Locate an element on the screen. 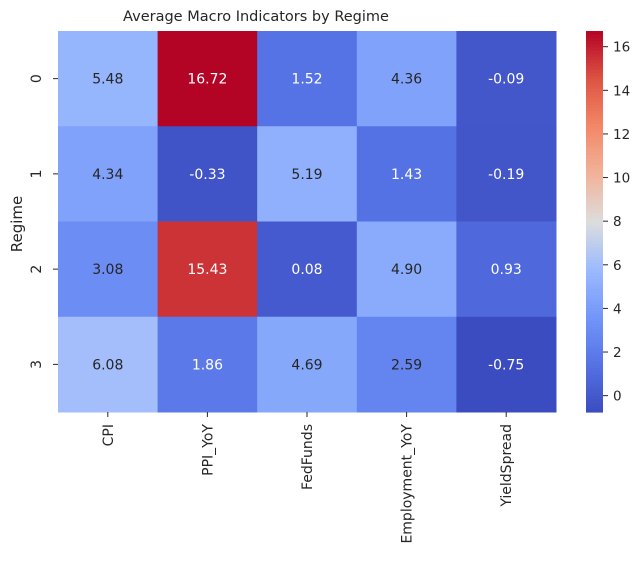 The image size is (644, 563). cell-value-label: 6.08 is located at coordinates (107, 365).